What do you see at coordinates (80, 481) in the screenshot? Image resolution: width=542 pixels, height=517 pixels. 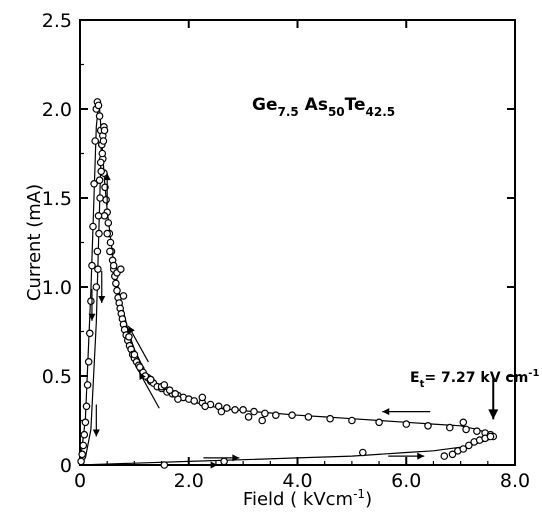 I see `x-tick-label: 0` at bounding box center [80, 481].